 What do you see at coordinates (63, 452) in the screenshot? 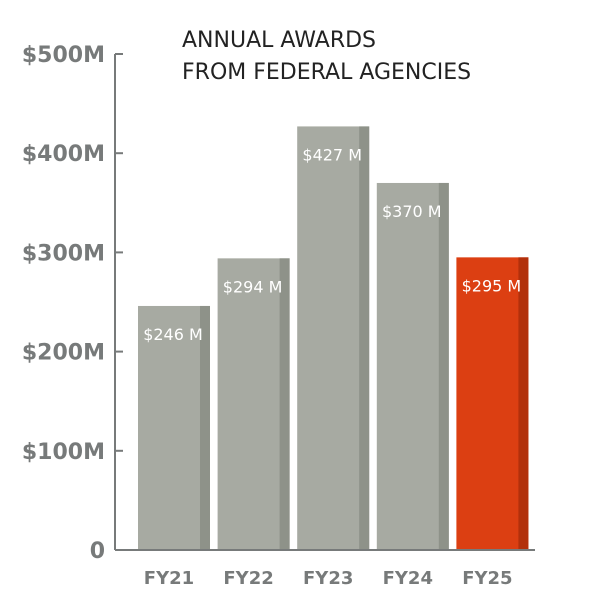
I see `y-tick-label: $100M` at bounding box center [63, 452].